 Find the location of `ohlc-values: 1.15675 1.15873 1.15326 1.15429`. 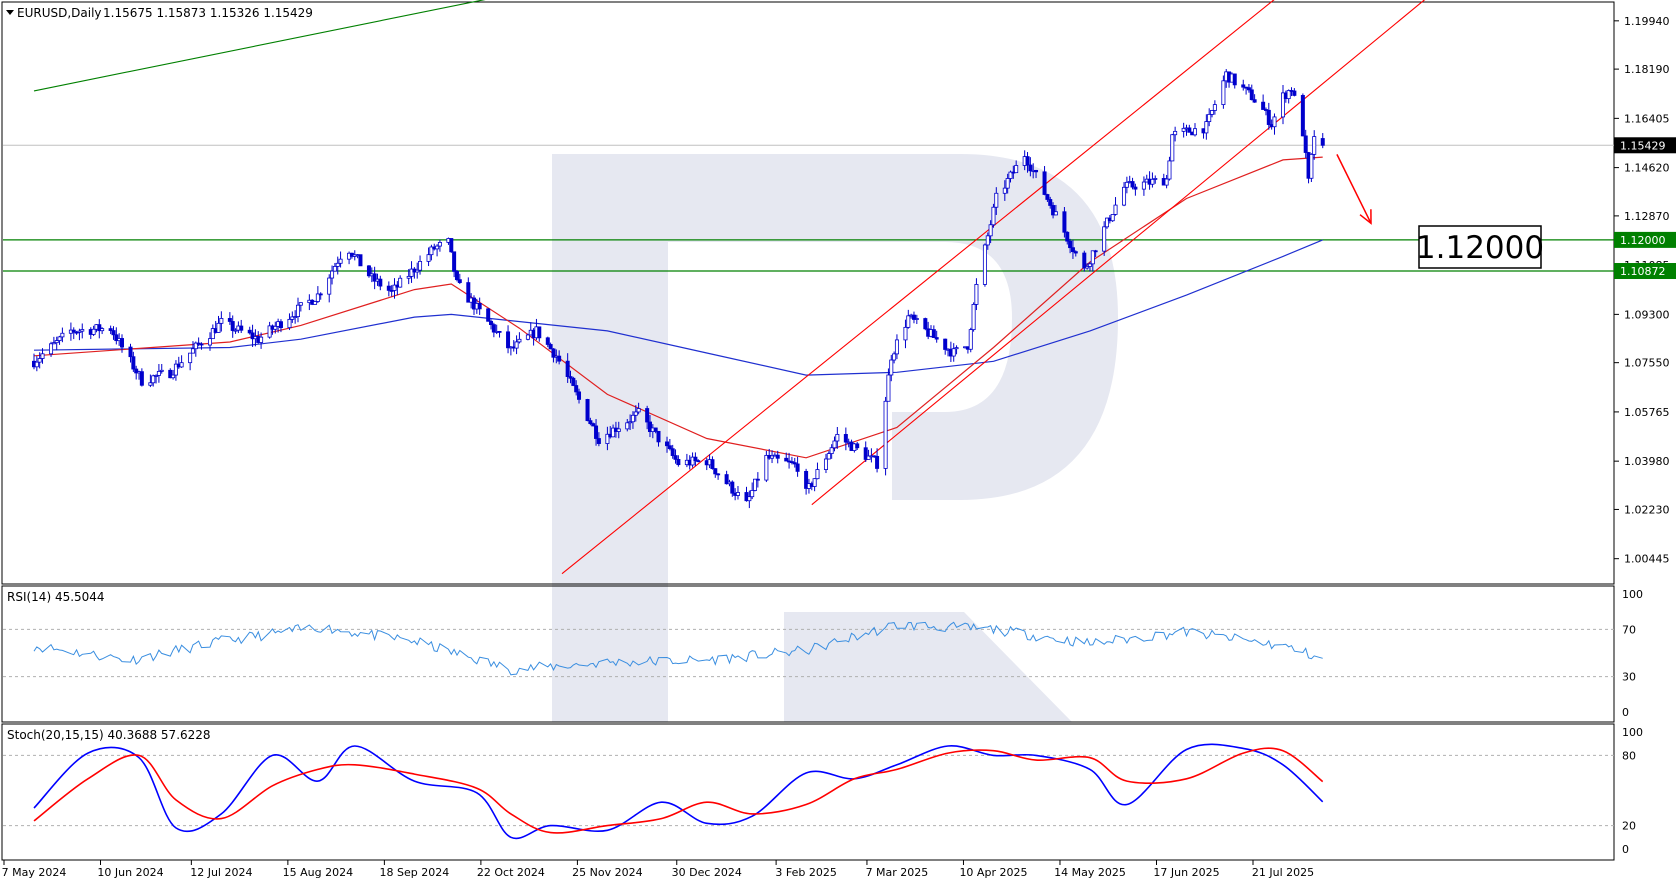

ohlc-values: 1.15675 1.15873 1.15326 1.15429 is located at coordinates (208, 13).